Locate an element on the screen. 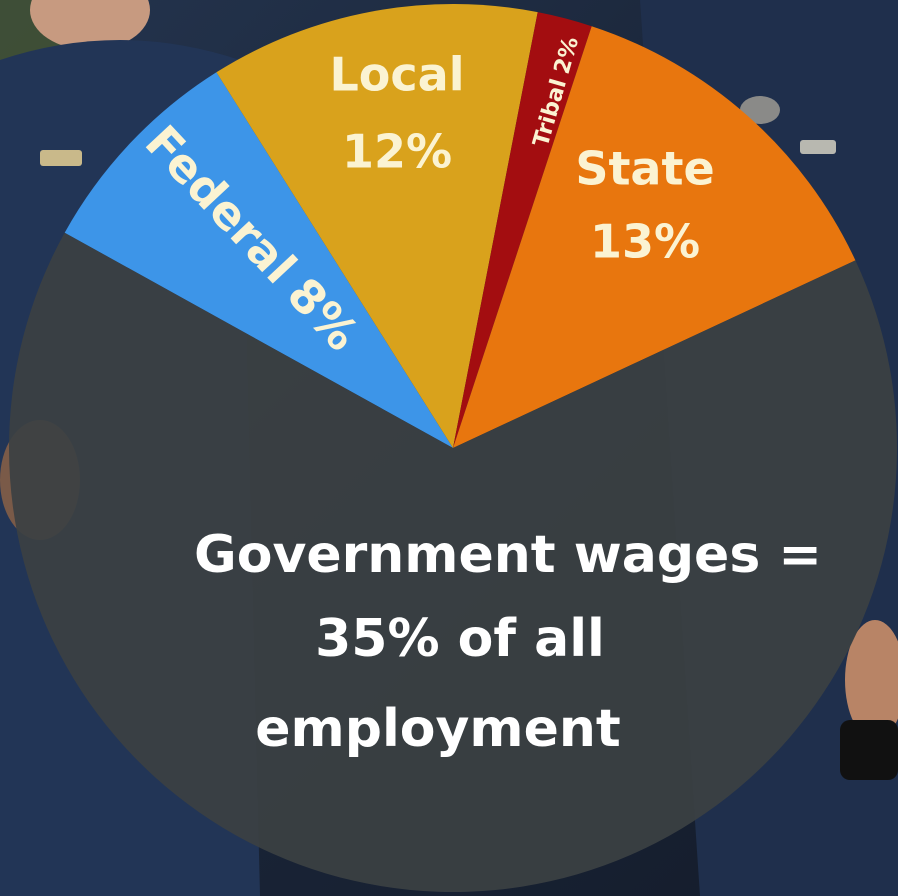 The width and height of the screenshot is (898, 896). slice-value-label: 12% is located at coordinates (397, 152).